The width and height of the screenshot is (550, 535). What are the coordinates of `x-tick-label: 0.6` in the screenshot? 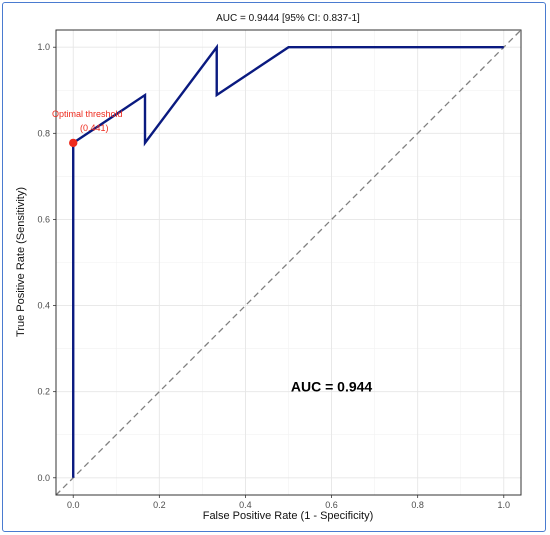 It's located at (331, 505).